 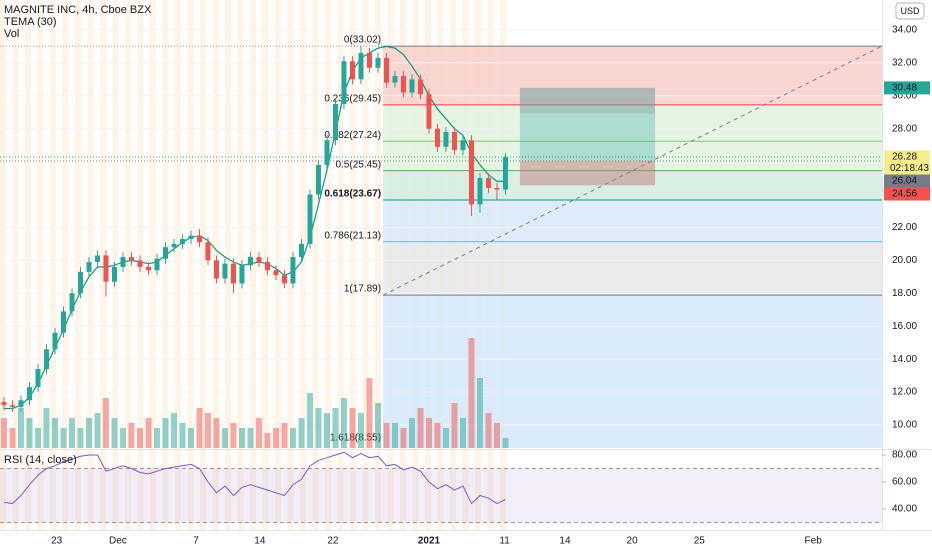 I want to click on rsi-tick-label: 80.00, so click(x=904, y=455).